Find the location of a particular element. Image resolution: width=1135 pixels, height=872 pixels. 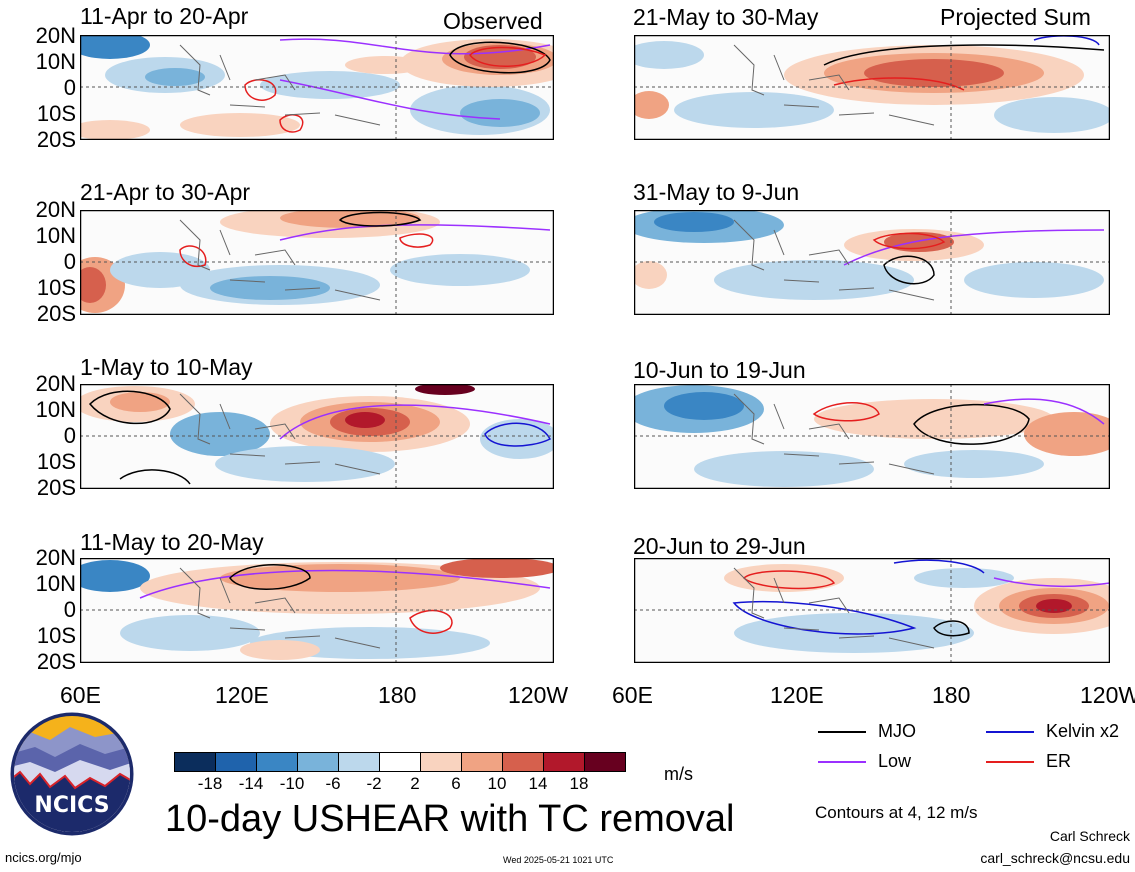

cb-tick: -2 is located at coordinates (374, 783).